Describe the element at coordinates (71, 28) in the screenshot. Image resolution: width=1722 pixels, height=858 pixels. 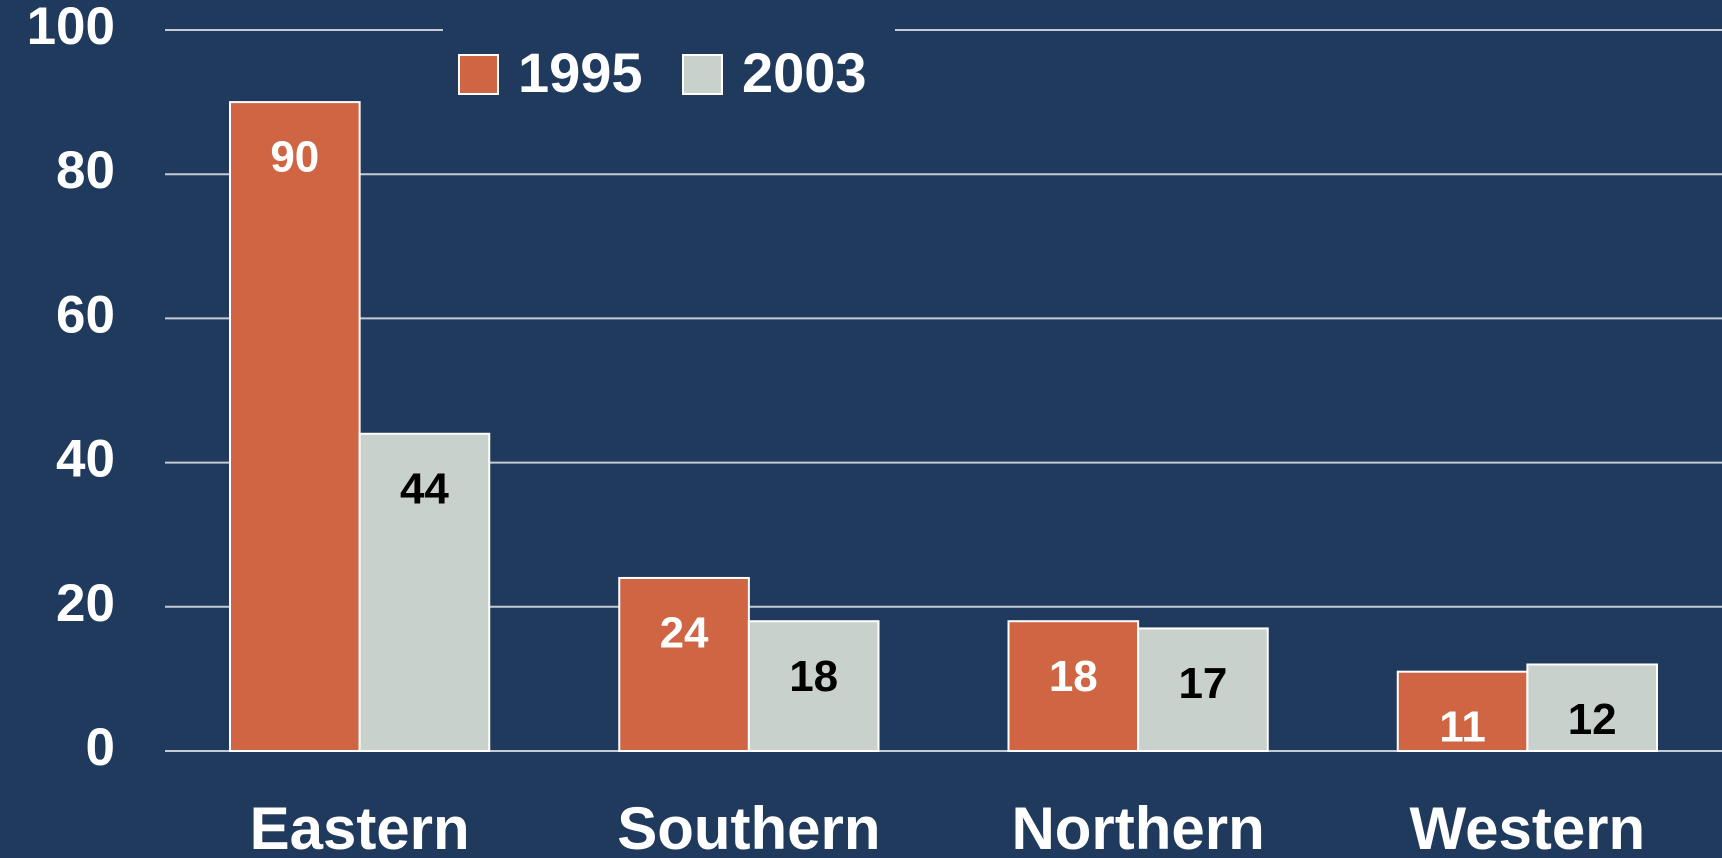
I see `y-tick-label: 100` at that location.